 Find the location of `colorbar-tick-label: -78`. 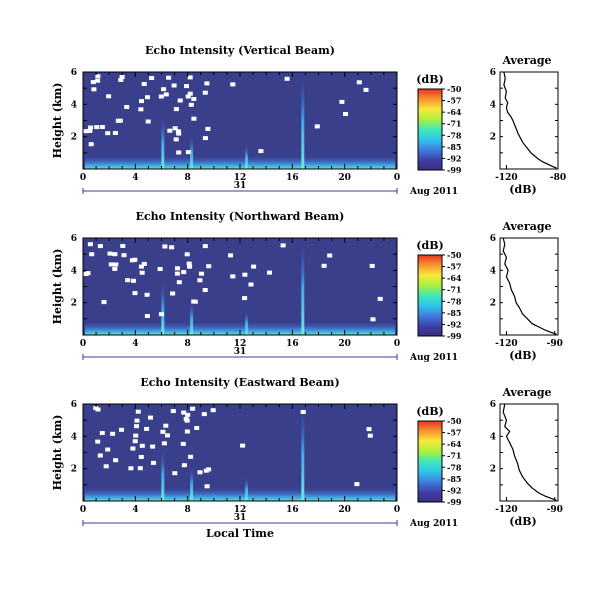

colorbar-tick-label: -78 is located at coordinates (454, 301).